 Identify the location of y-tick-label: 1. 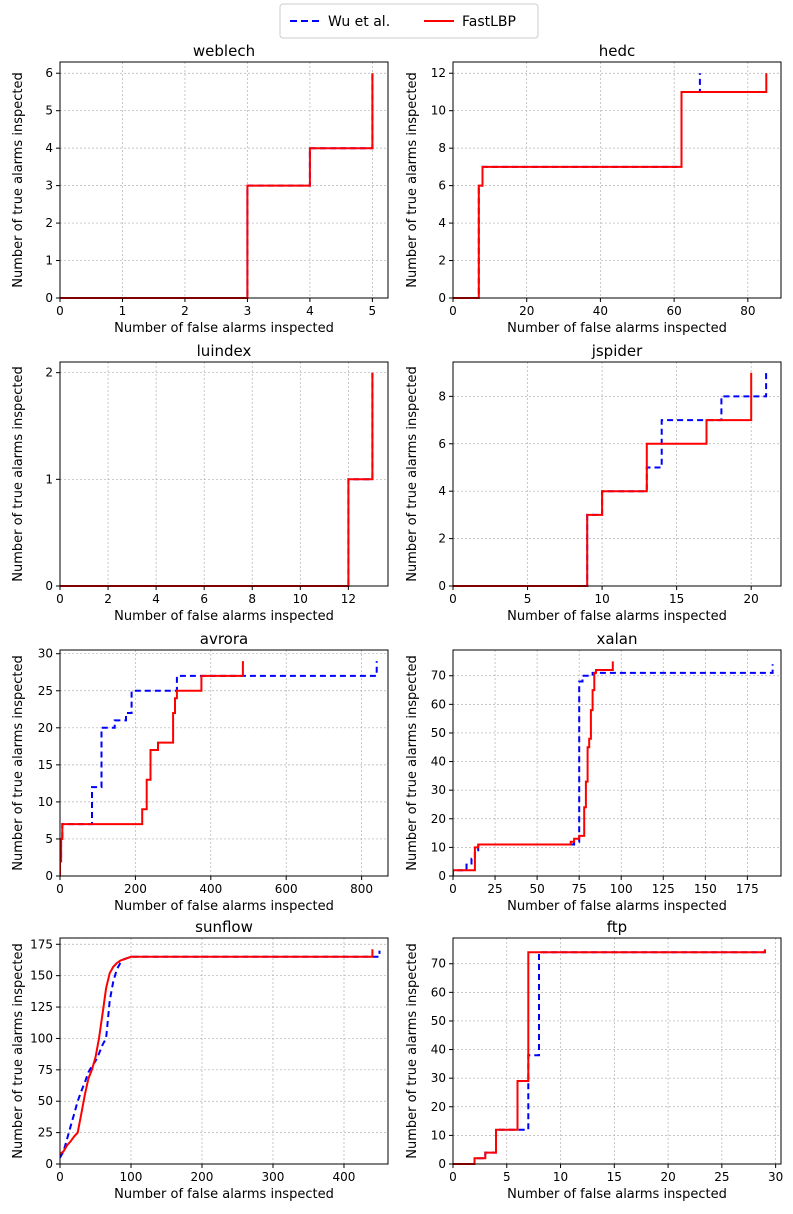
(49, 261).